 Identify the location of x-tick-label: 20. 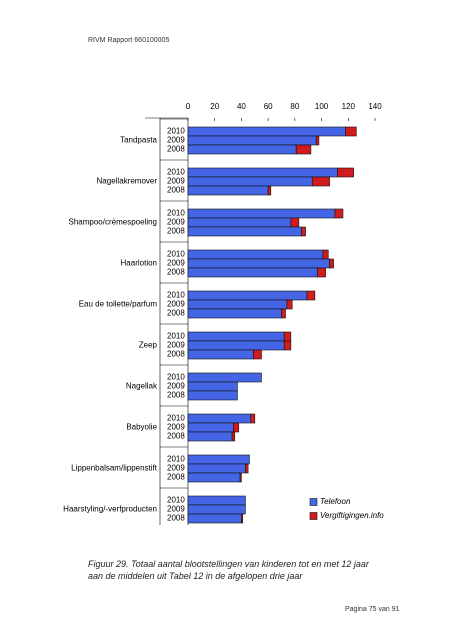
(214, 106).